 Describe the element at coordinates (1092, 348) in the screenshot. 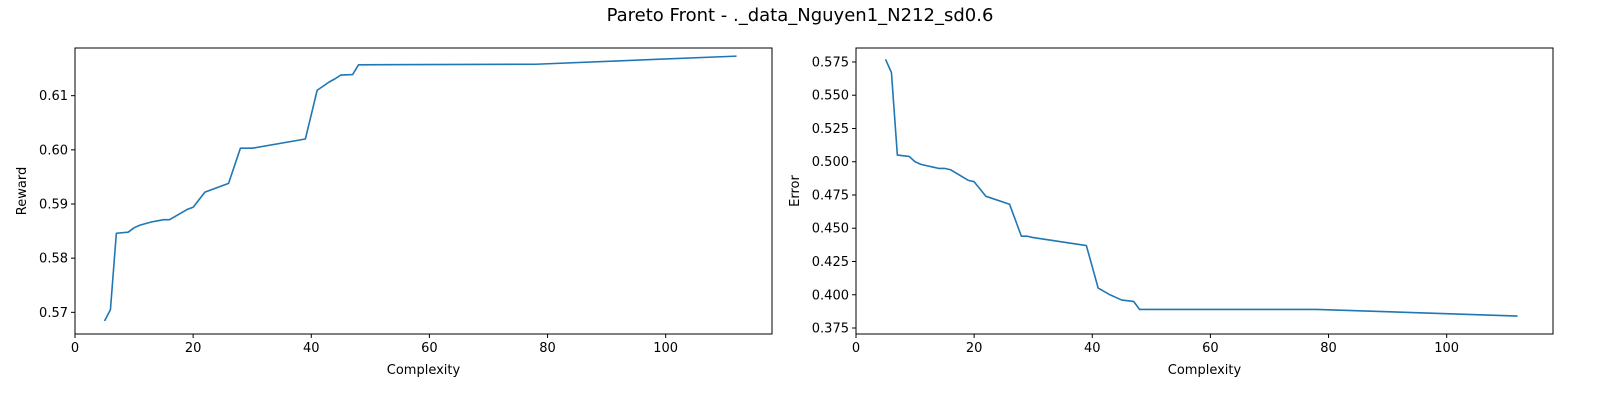

I see `error-x-tick-label: 40` at that location.